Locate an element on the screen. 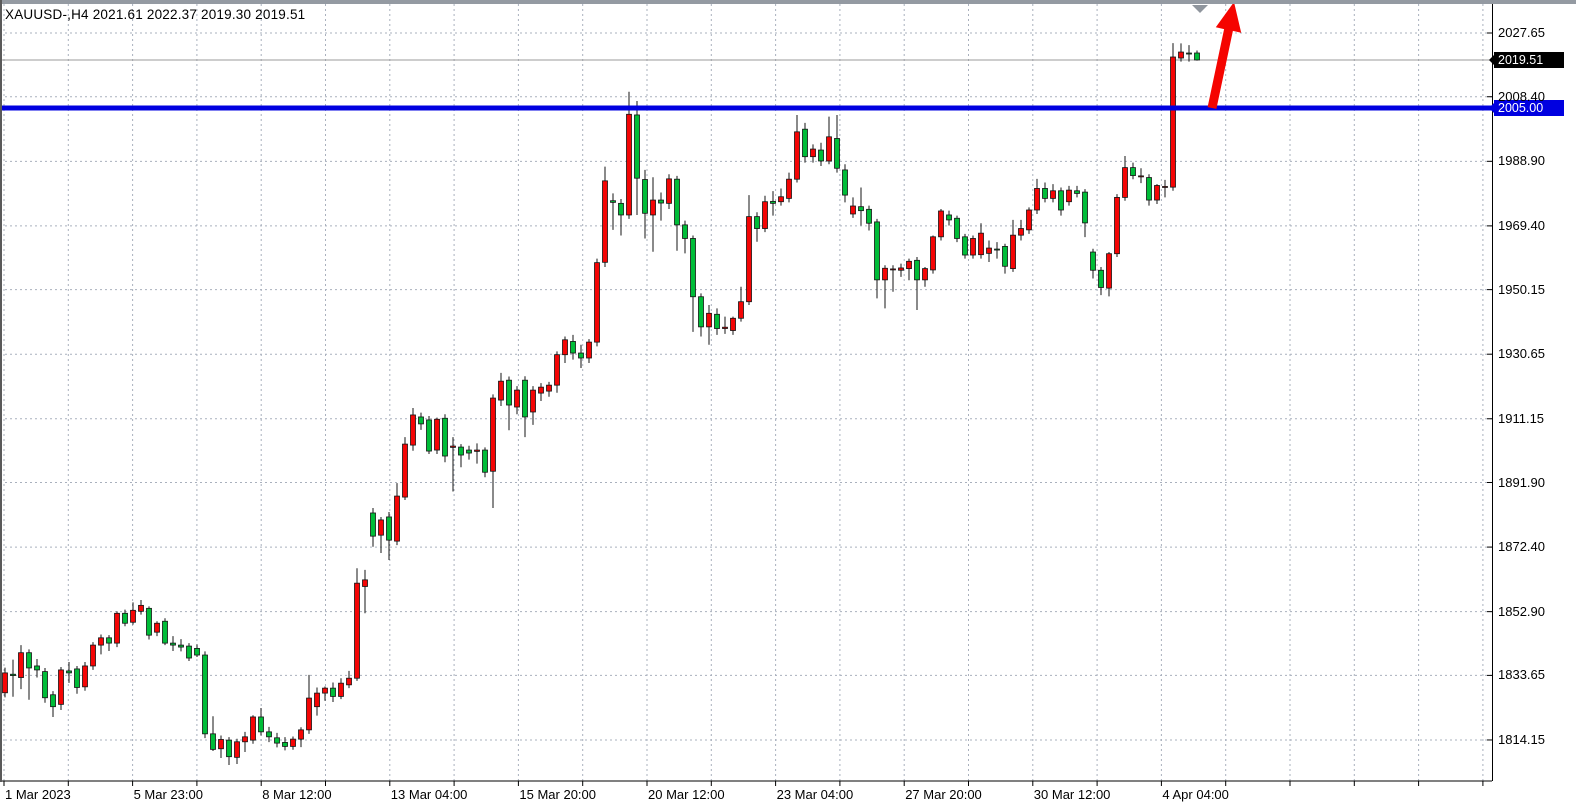  time-axis-label: 27 Mar 20:00 is located at coordinates (943, 794).